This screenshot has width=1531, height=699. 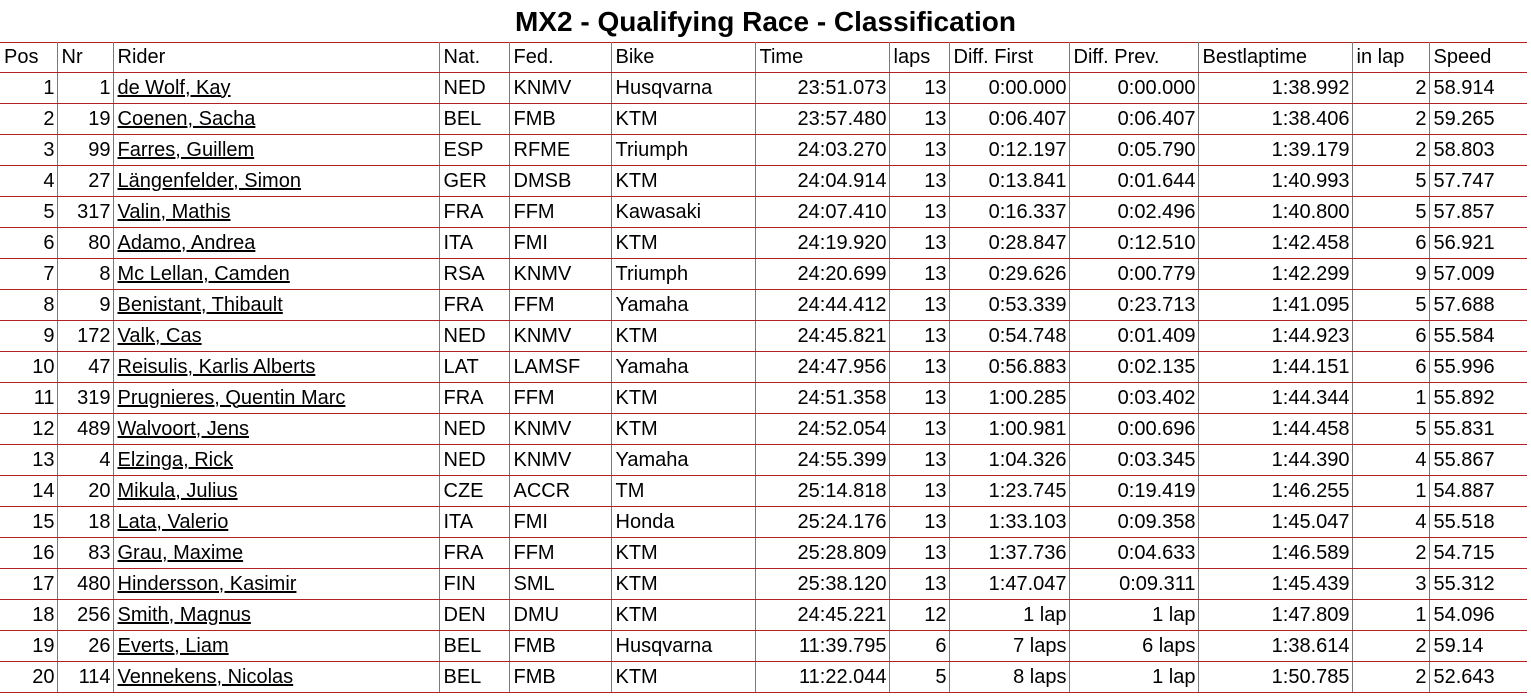 What do you see at coordinates (29, 398) in the screenshot?
I see `pos-cell: 11` at bounding box center [29, 398].